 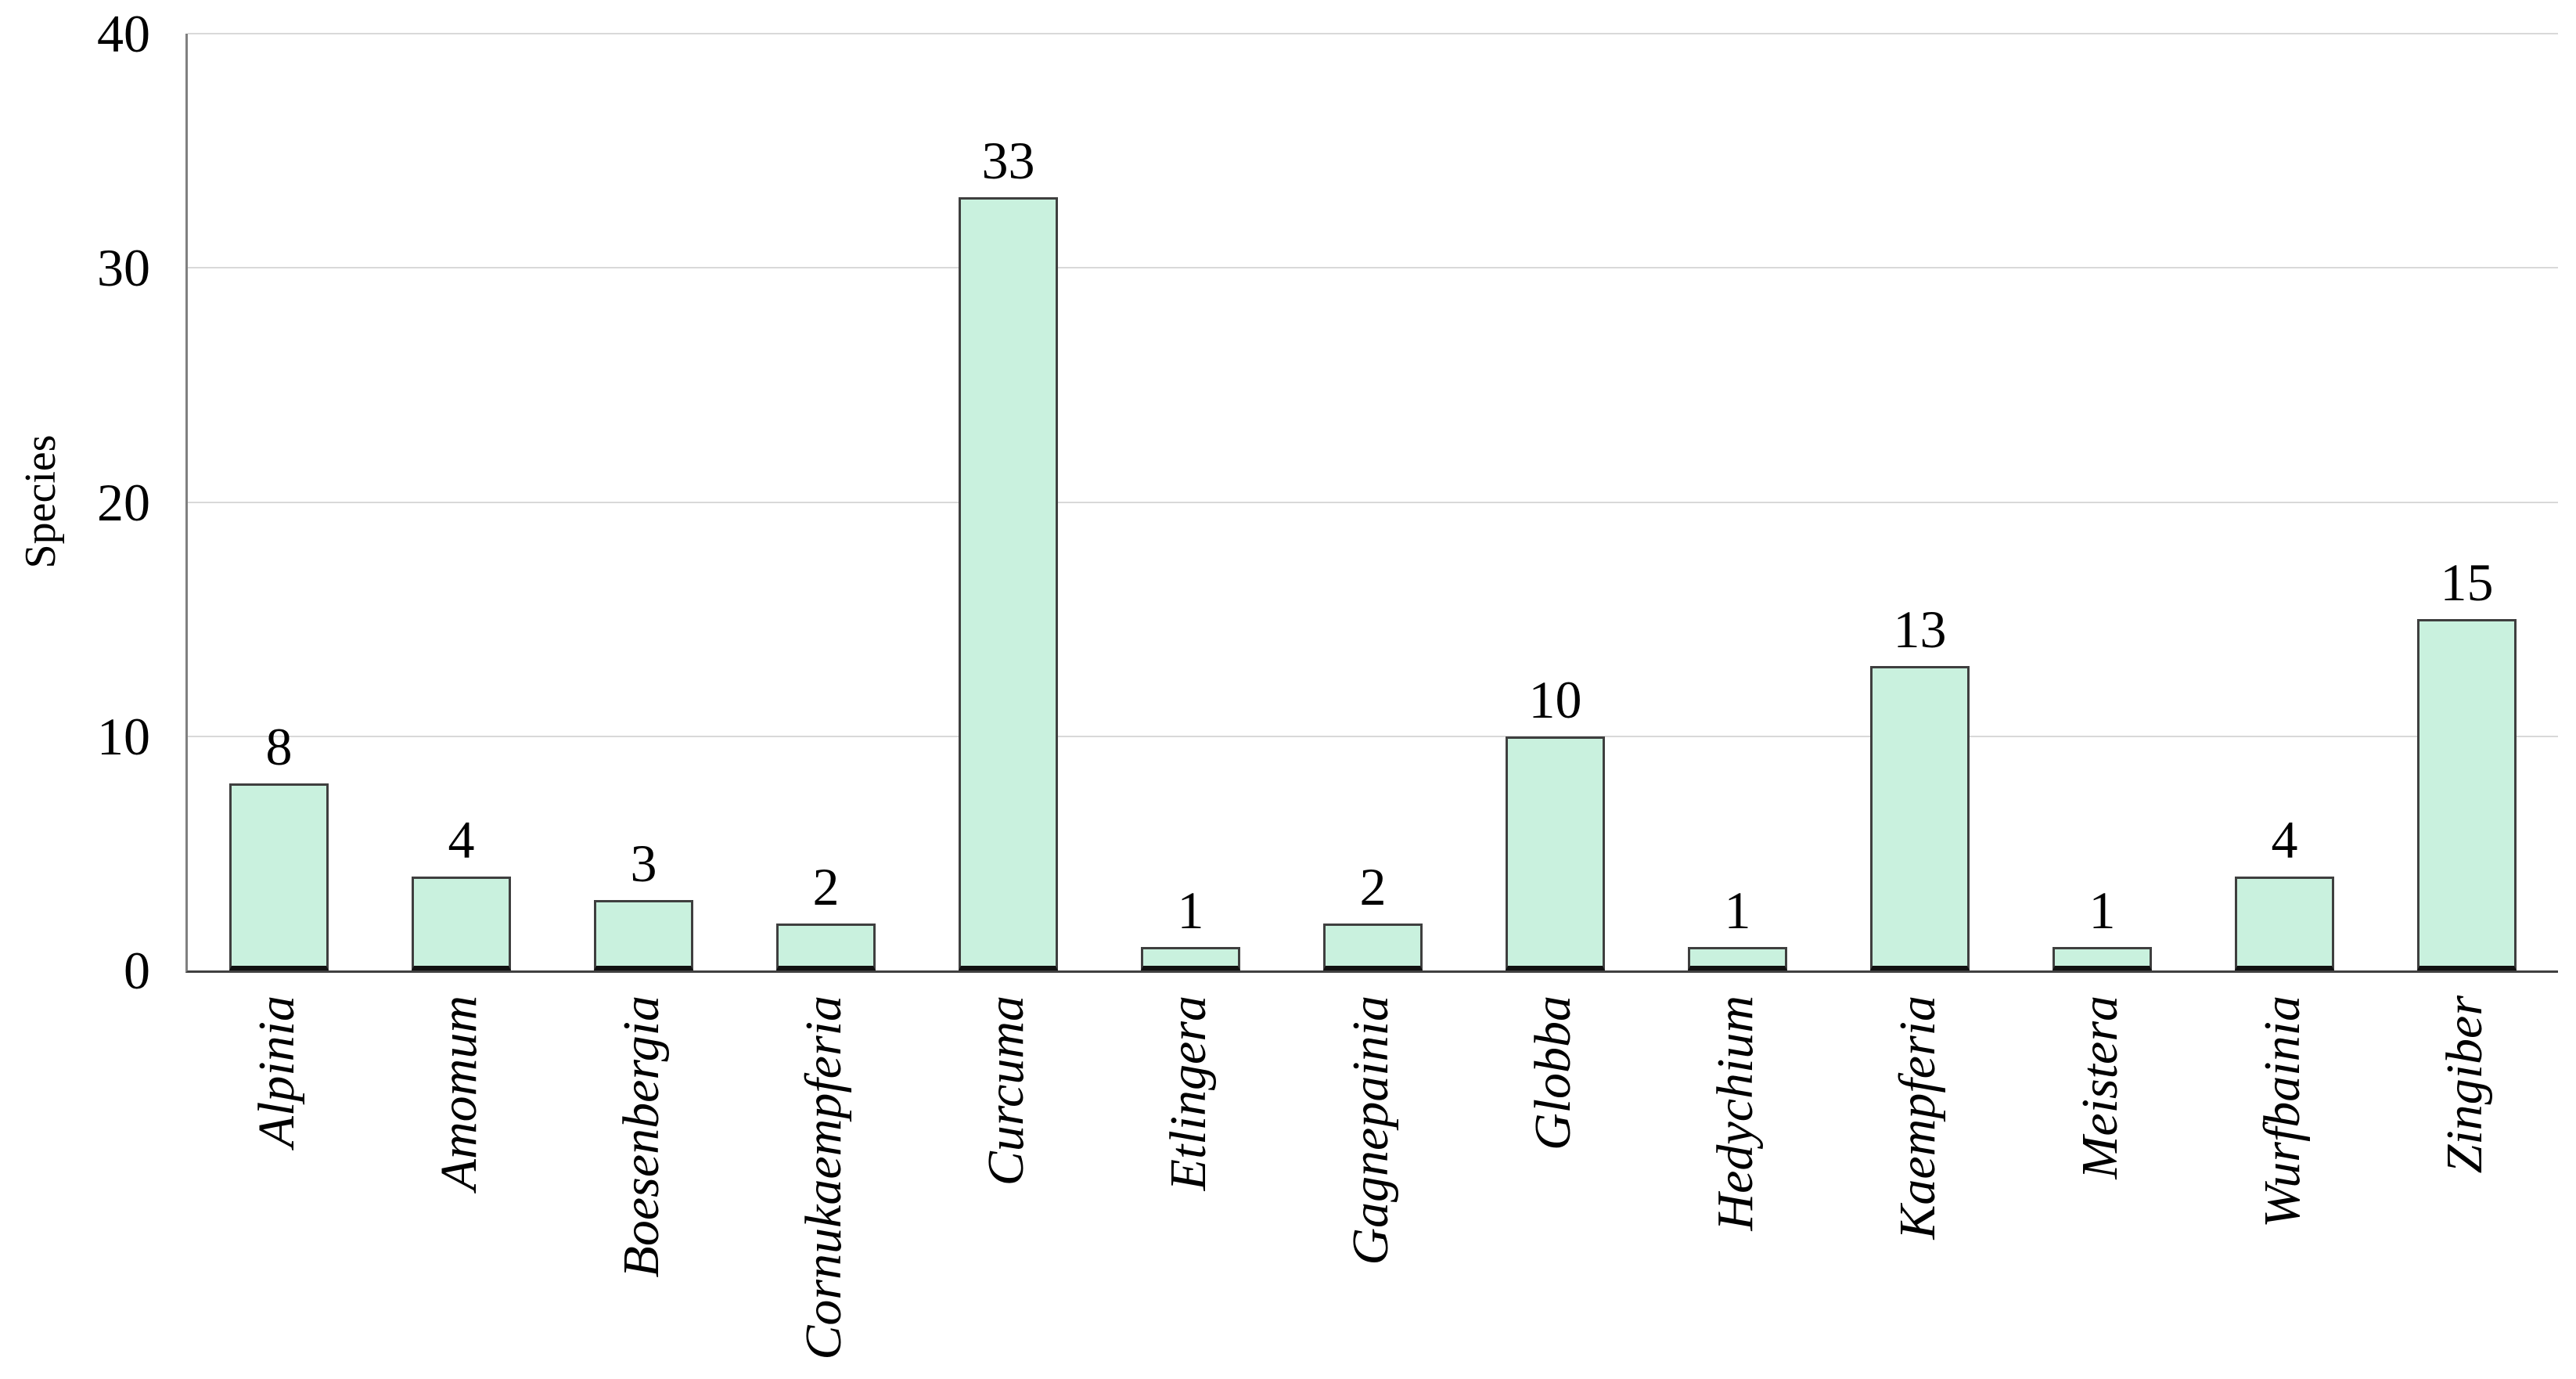 I want to click on x-category-label: Cornukaempferia, so click(x=823, y=1178).